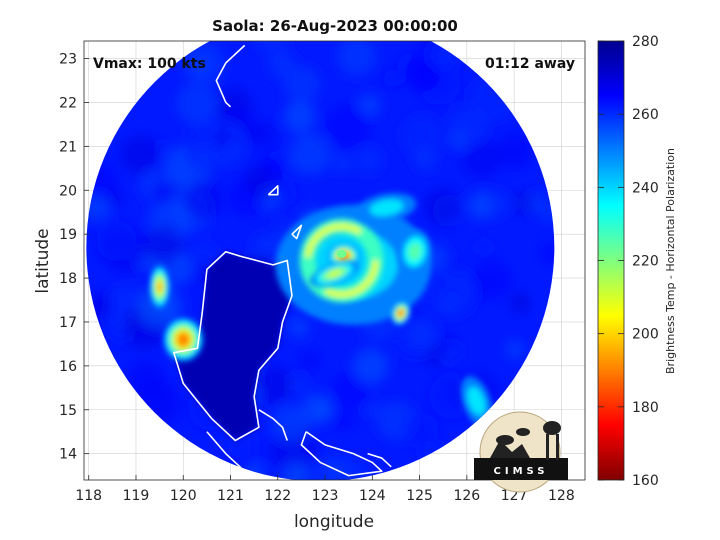  What do you see at coordinates (379, 460) in the screenshot?
I see `coastline-catanduanes` at bounding box center [379, 460].